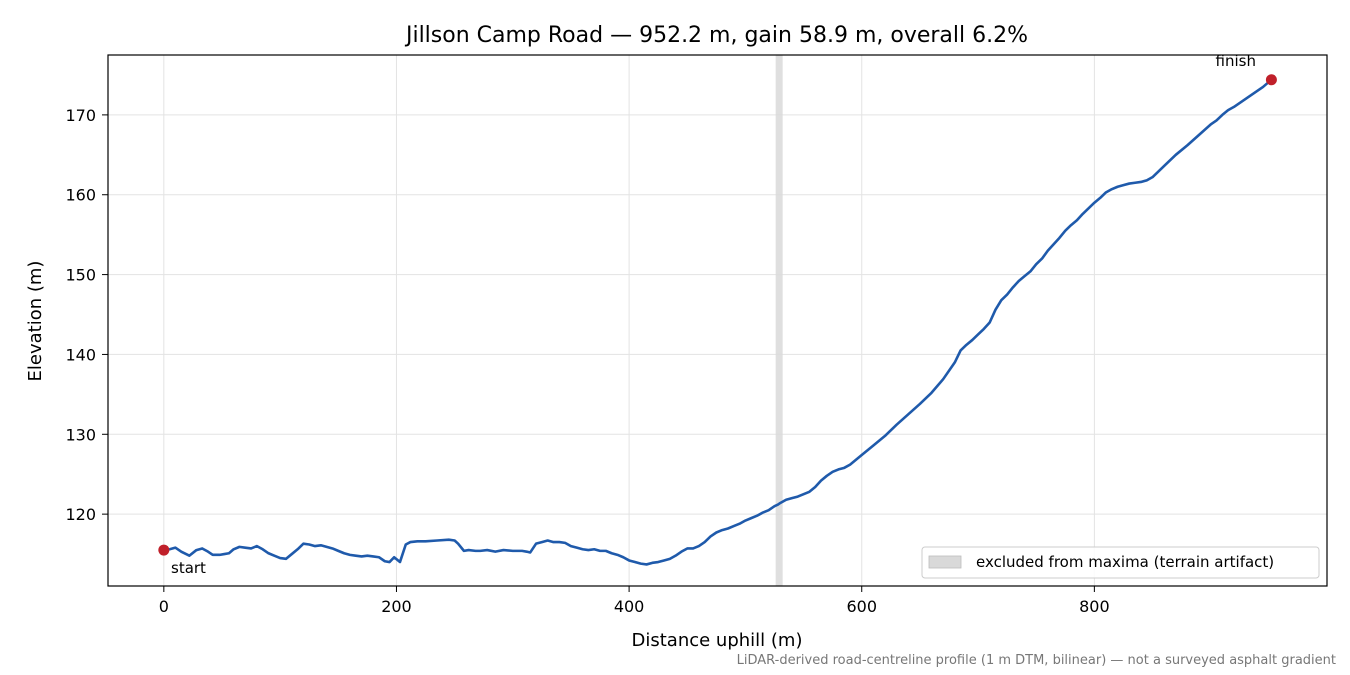 The image size is (1350, 675). Describe the element at coordinates (188, 568) in the screenshot. I see `start-label: start` at that location.